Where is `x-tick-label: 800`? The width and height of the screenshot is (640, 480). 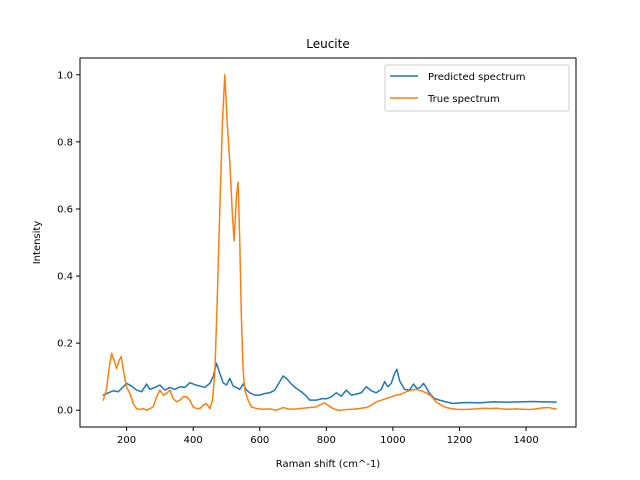 x-tick-label: 800 is located at coordinates (326, 440).